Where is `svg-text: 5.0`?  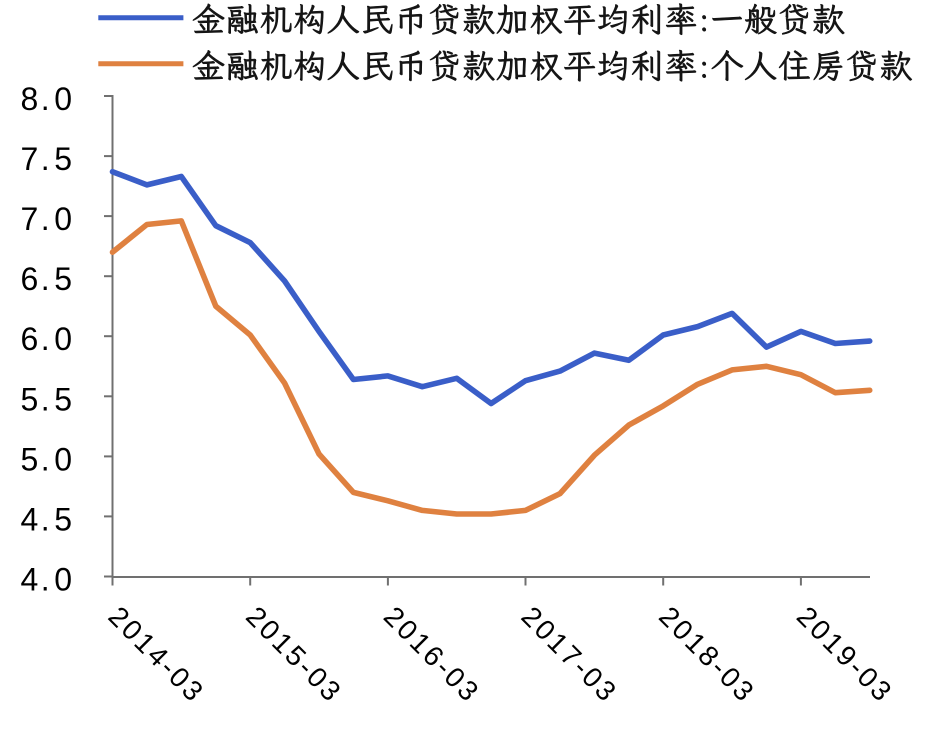
svg-text: 5.0 is located at coordinates (48, 459).